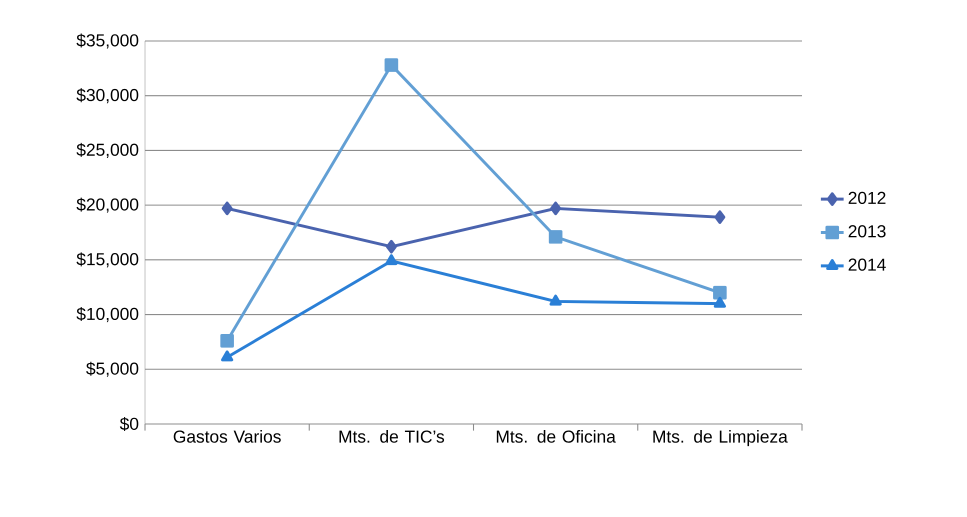 The height and width of the screenshot is (517, 967). I want to click on legend-label: 2013, so click(867, 231).